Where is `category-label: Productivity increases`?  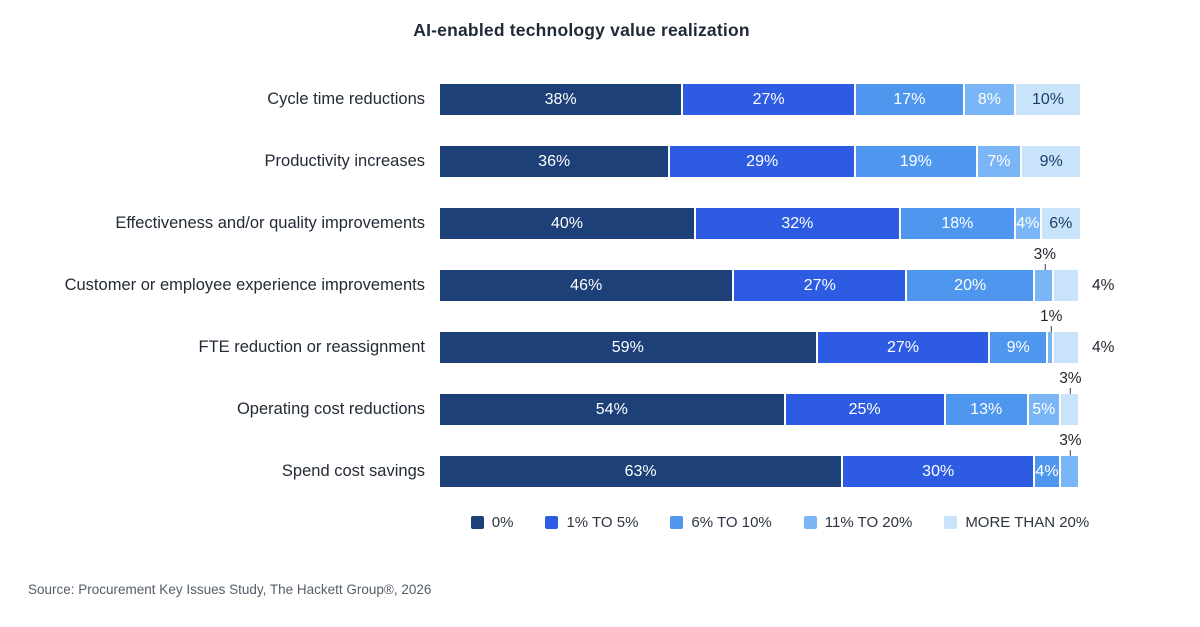 category-label: Productivity increases is located at coordinates (344, 161).